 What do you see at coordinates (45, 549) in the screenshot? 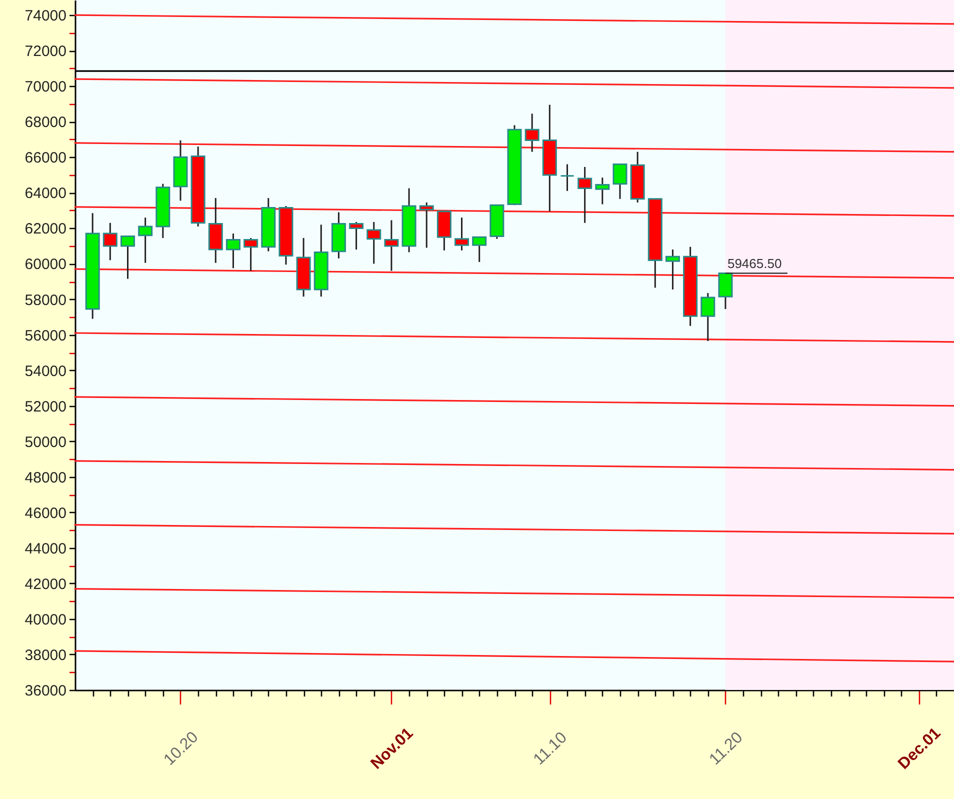
I see `y-tick-label: 44000` at bounding box center [45, 549].